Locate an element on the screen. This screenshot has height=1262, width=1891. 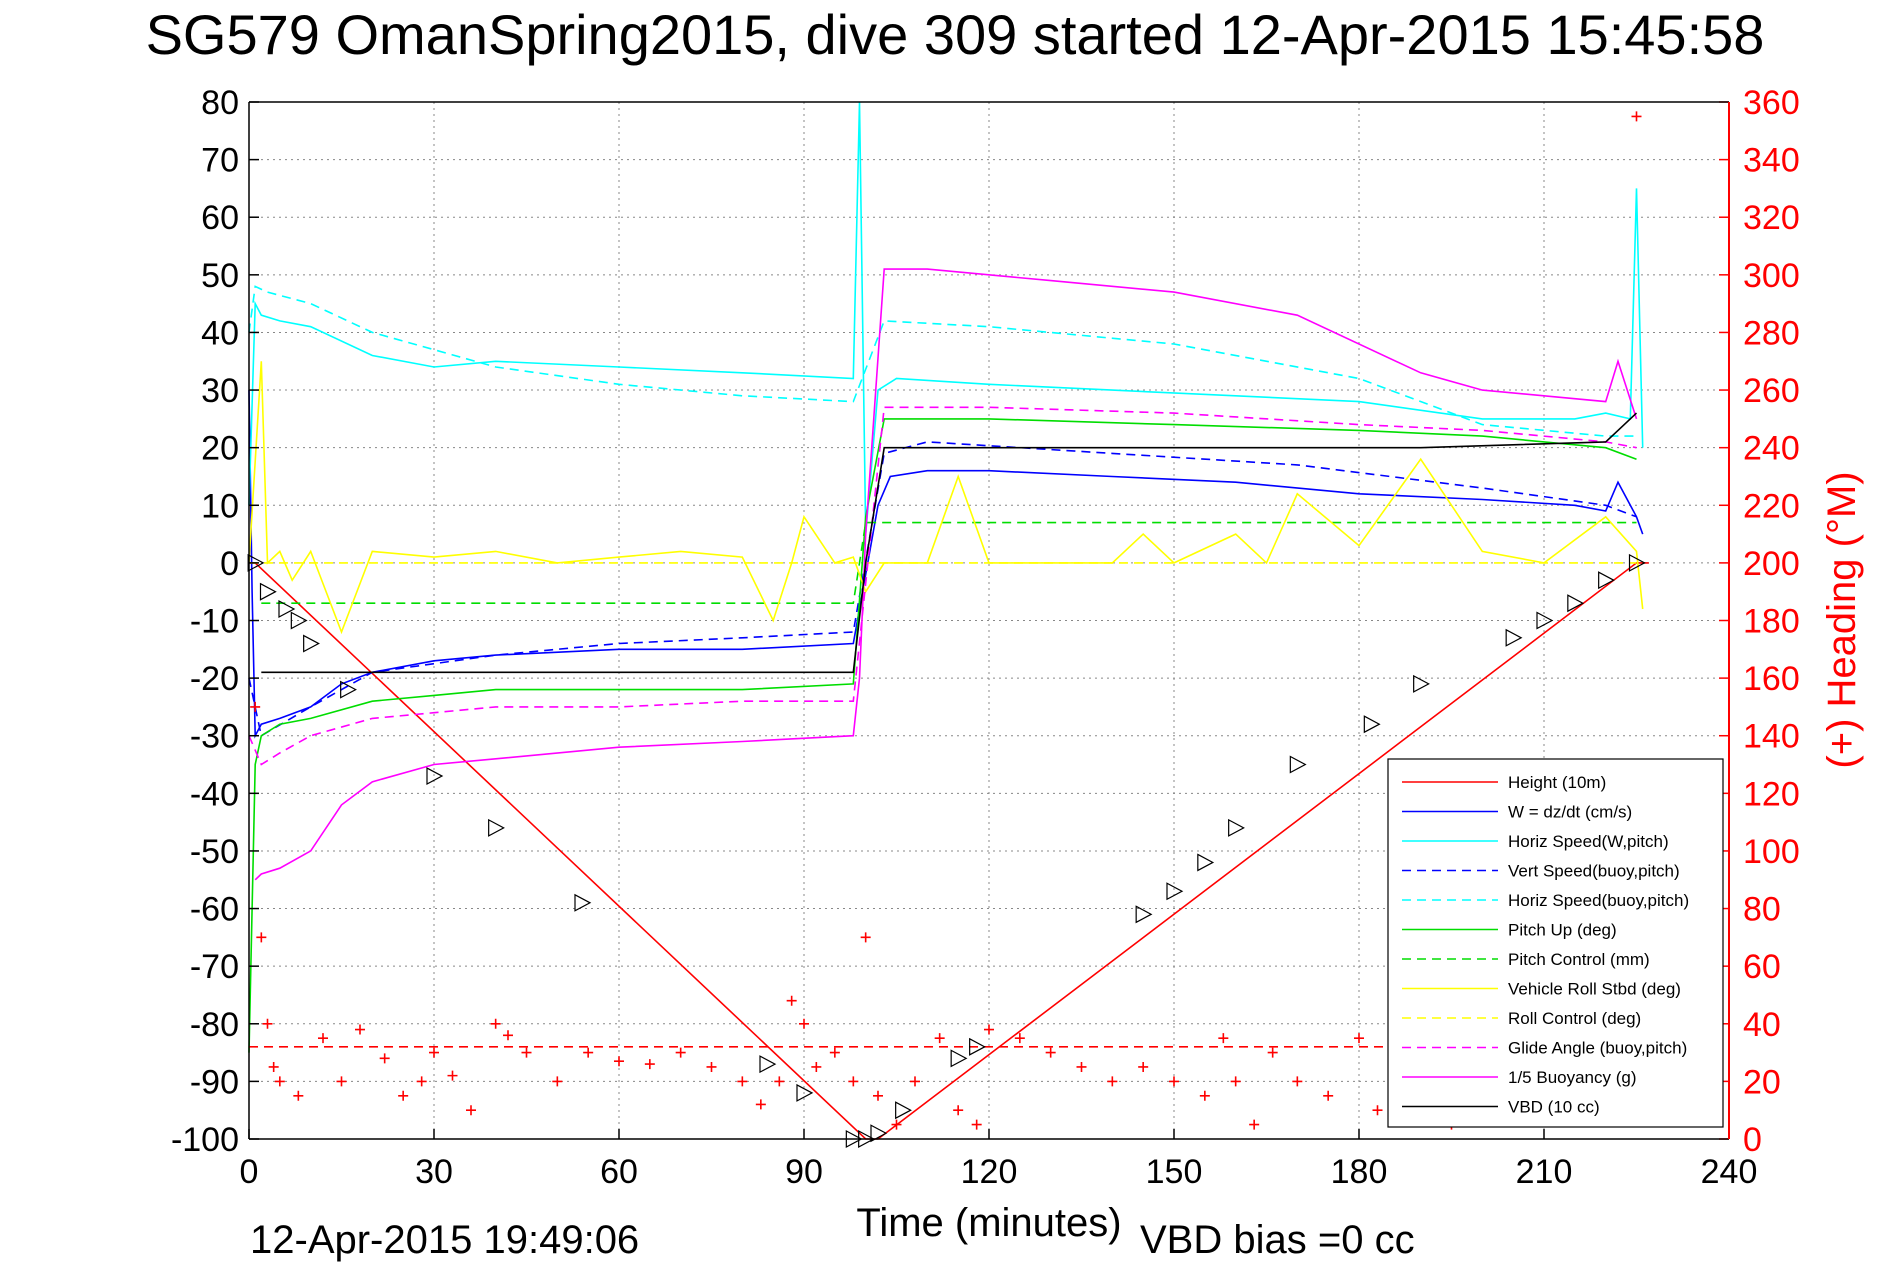
y2-axis-label: (+) Heading (°M) is located at coordinates (1842, 619).